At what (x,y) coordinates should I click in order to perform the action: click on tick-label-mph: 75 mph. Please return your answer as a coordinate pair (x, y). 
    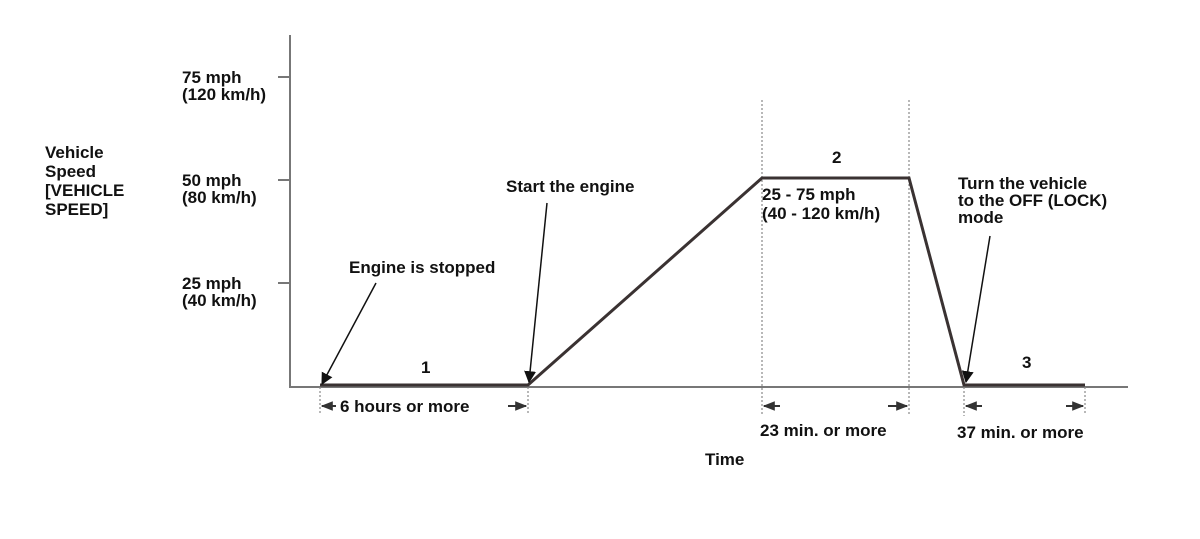
    Looking at the image, I should click on (212, 77).